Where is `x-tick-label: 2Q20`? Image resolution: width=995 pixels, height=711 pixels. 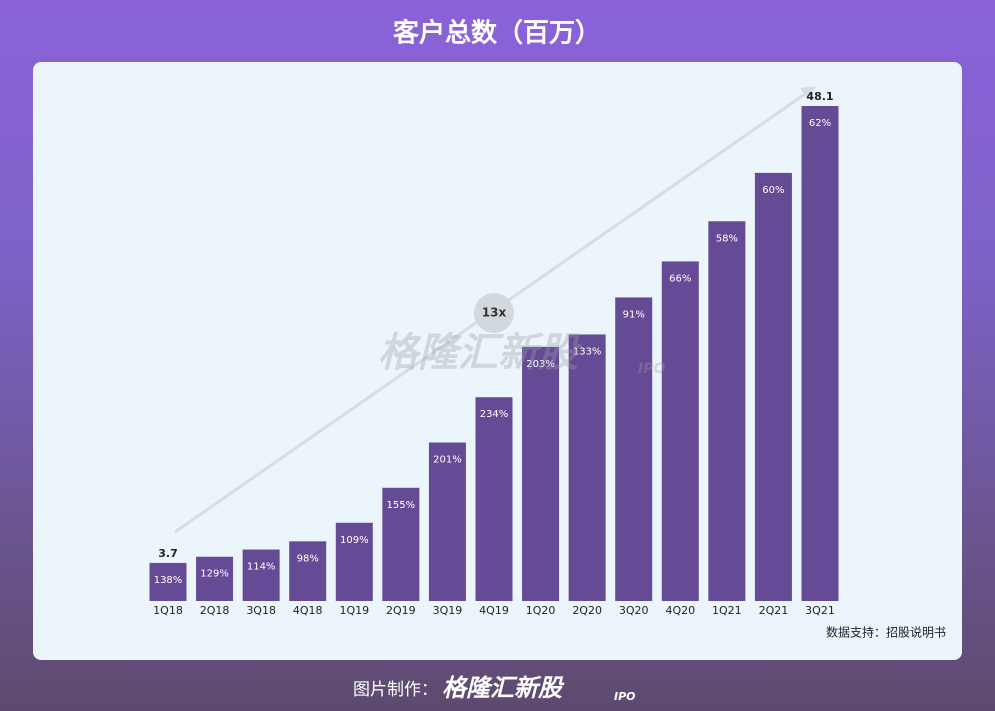
x-tick-label: 2Q20 is located at coordinates (587, 610).